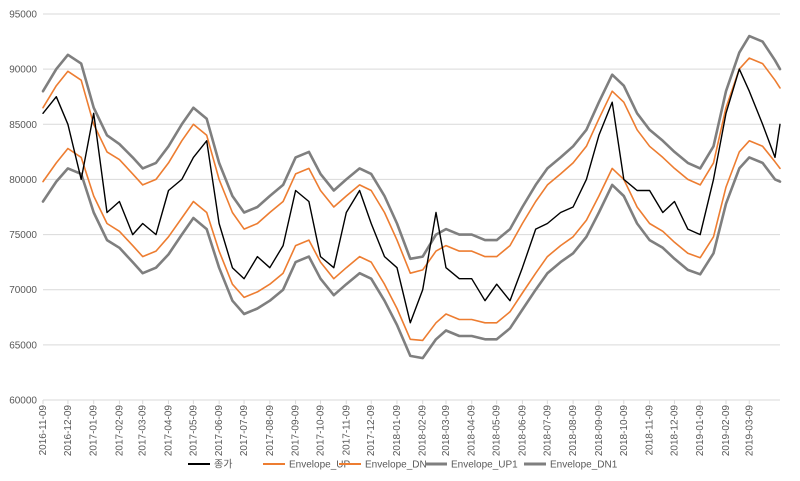 The height and width of the screenshot is (481, 800). What do you see at coordinates (547, 431) in the screenshot?
I see `x-tick-label: 2018-07-09` at bounding box center [547, 431].